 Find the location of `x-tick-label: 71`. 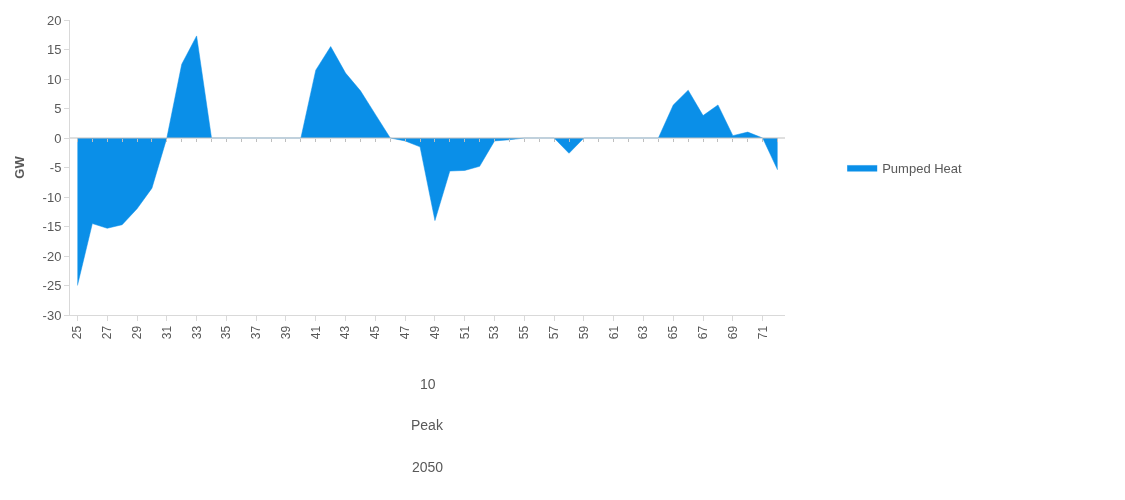

x-tick-label: 71 is located at coordinates (762, 332).